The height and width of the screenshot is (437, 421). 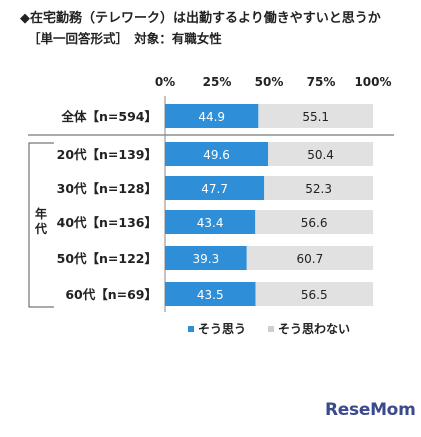 What do you see at coordinates (107, 154) in the screenshot?
I see `category-label: 20代【n=139】` at bounding box center [107, 154].